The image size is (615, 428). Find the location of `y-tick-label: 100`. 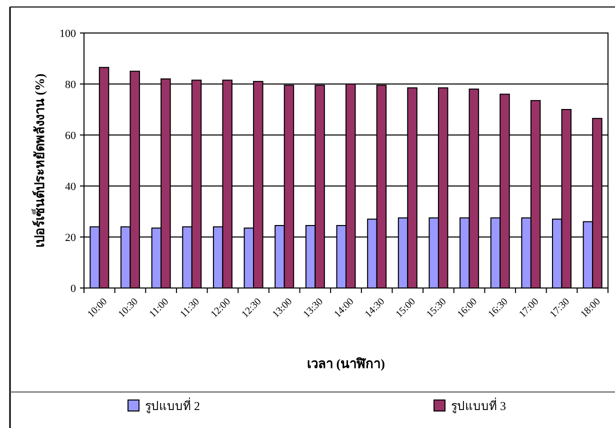

y-tick-label: 100 is located at coordinates (68, 34).